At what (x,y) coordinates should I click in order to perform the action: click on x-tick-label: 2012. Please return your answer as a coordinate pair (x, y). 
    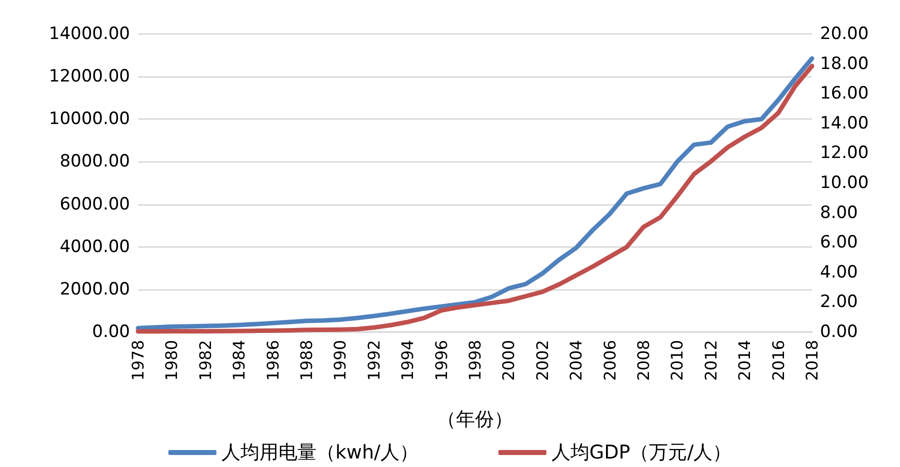
    Looking at the image, I should click on (710, 360).